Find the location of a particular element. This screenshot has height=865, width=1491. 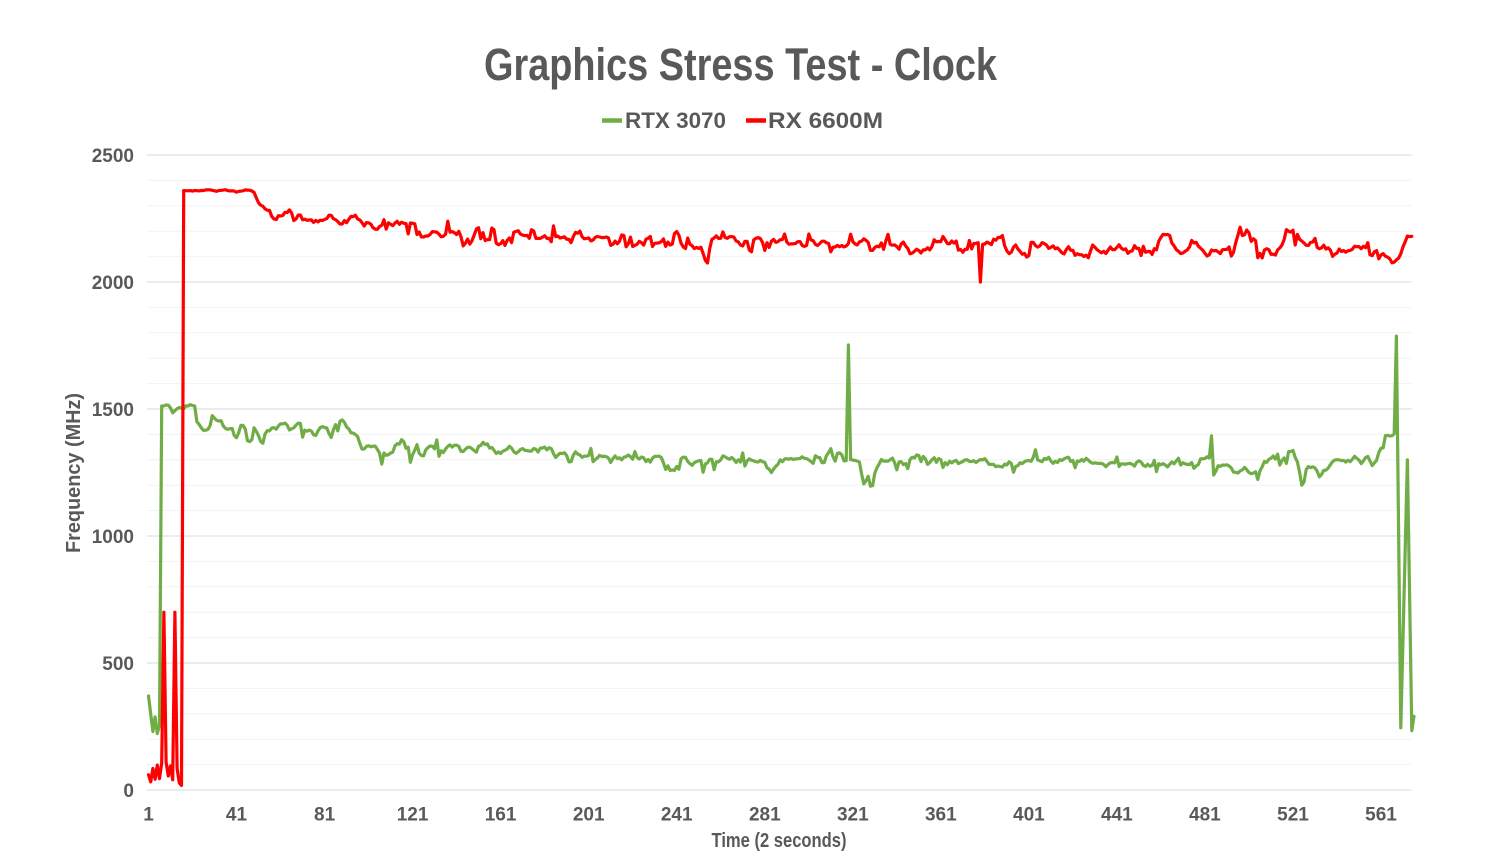

svg-text: 481 is located at coordinates (1205, 815).